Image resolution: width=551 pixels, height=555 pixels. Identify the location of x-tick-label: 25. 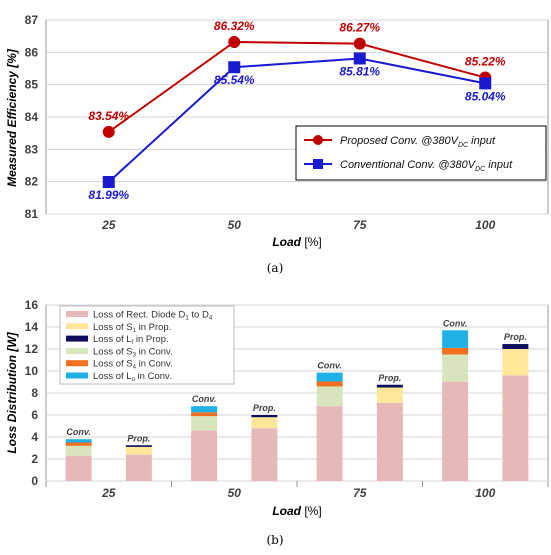
(108, 493).